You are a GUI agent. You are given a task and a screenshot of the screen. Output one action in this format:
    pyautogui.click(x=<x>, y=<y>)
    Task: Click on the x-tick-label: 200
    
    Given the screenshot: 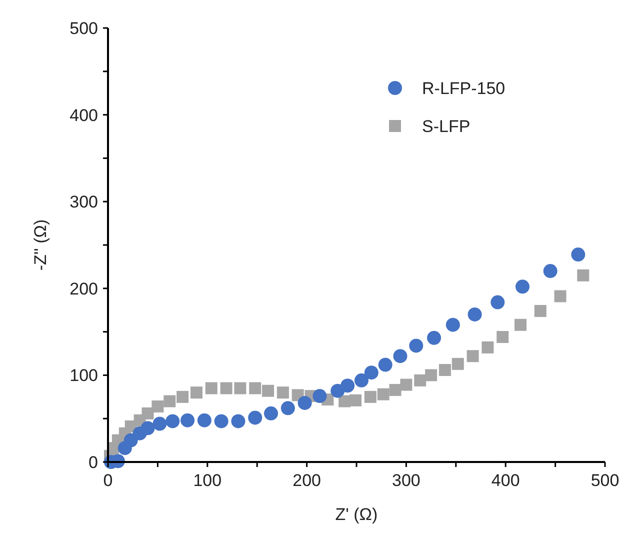 What is the action you would take?
    pyautogui.click(x=306, y=480)
    